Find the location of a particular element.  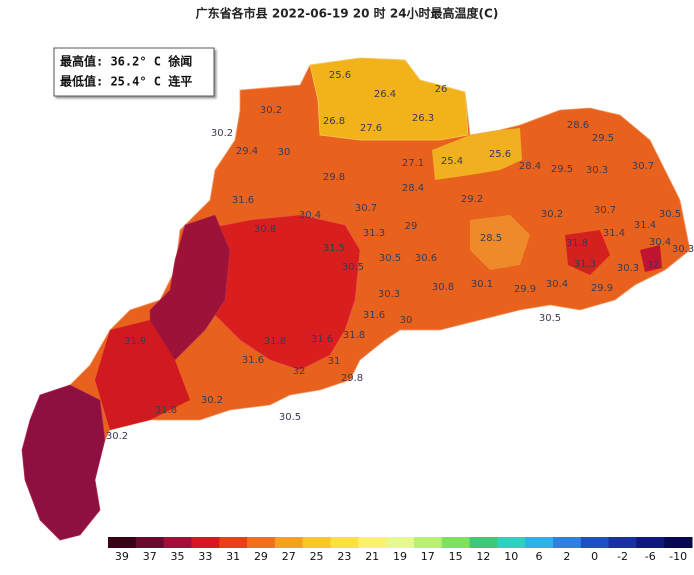

temperature-label: 29.2 is located at coordinates (472, 199).